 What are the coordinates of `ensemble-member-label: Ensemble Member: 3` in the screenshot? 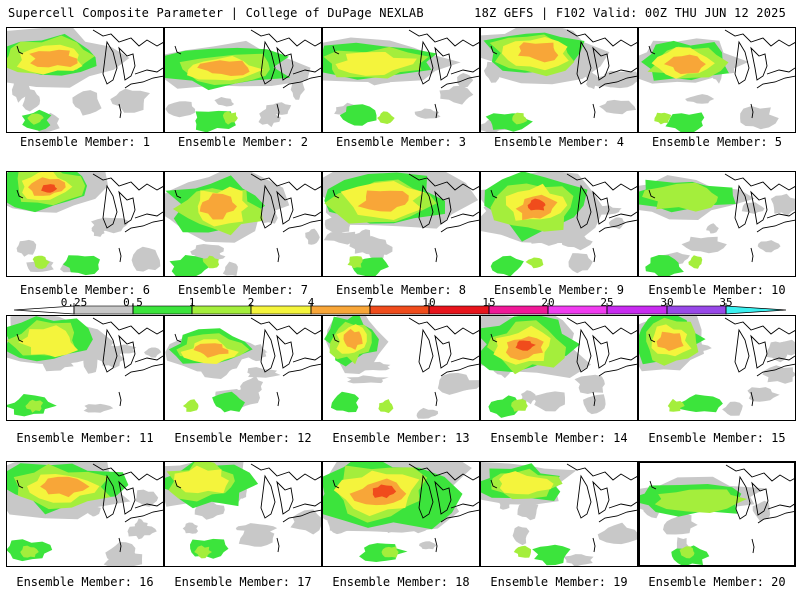 It's located at (401, 142).